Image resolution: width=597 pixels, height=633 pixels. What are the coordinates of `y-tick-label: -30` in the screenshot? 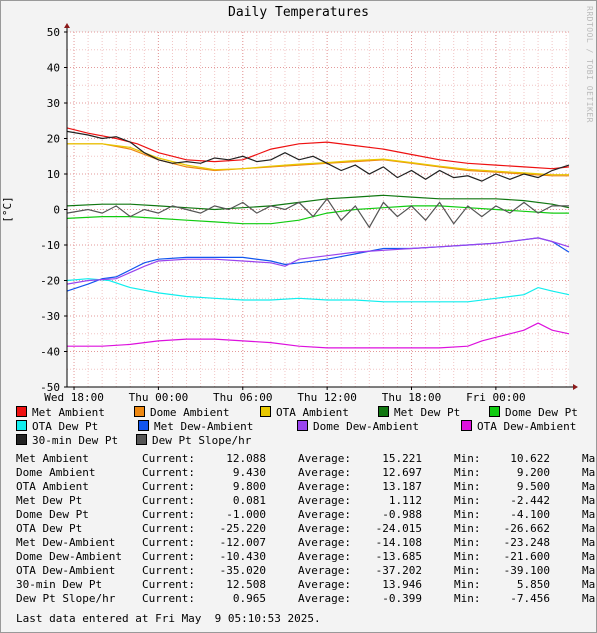 It's located at (50, 316).